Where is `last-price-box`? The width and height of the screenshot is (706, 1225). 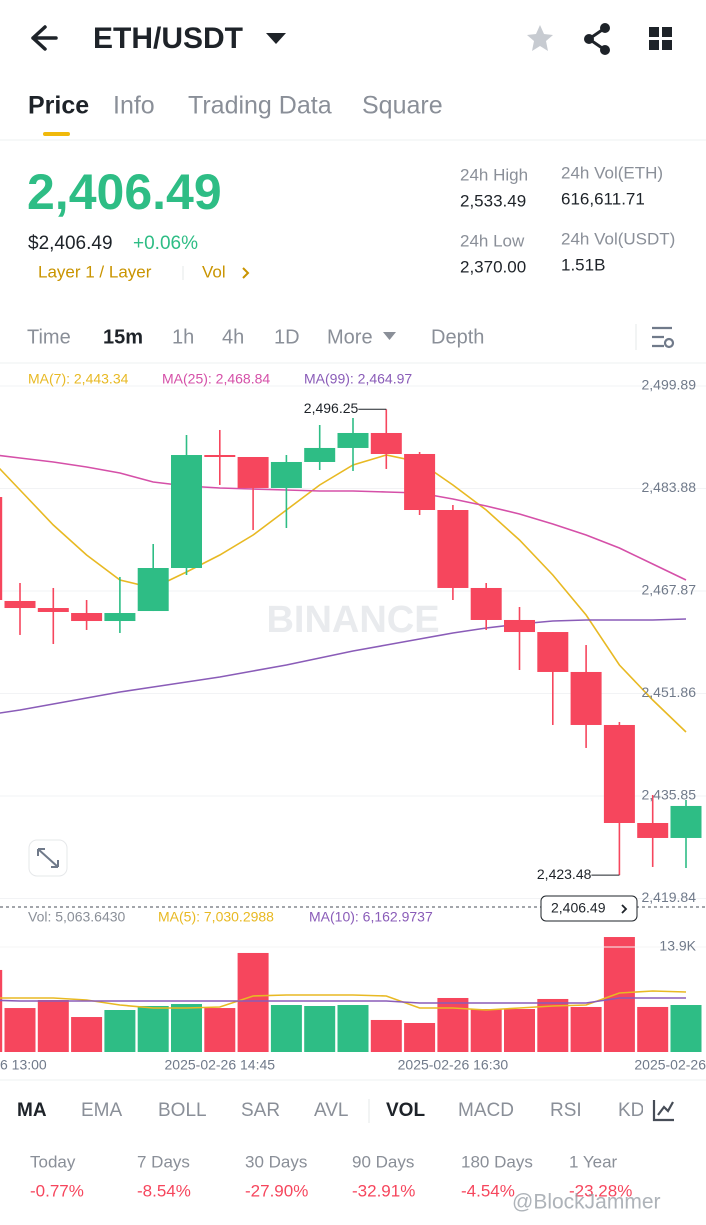
last-price-box is located at coordinates (589, 908).